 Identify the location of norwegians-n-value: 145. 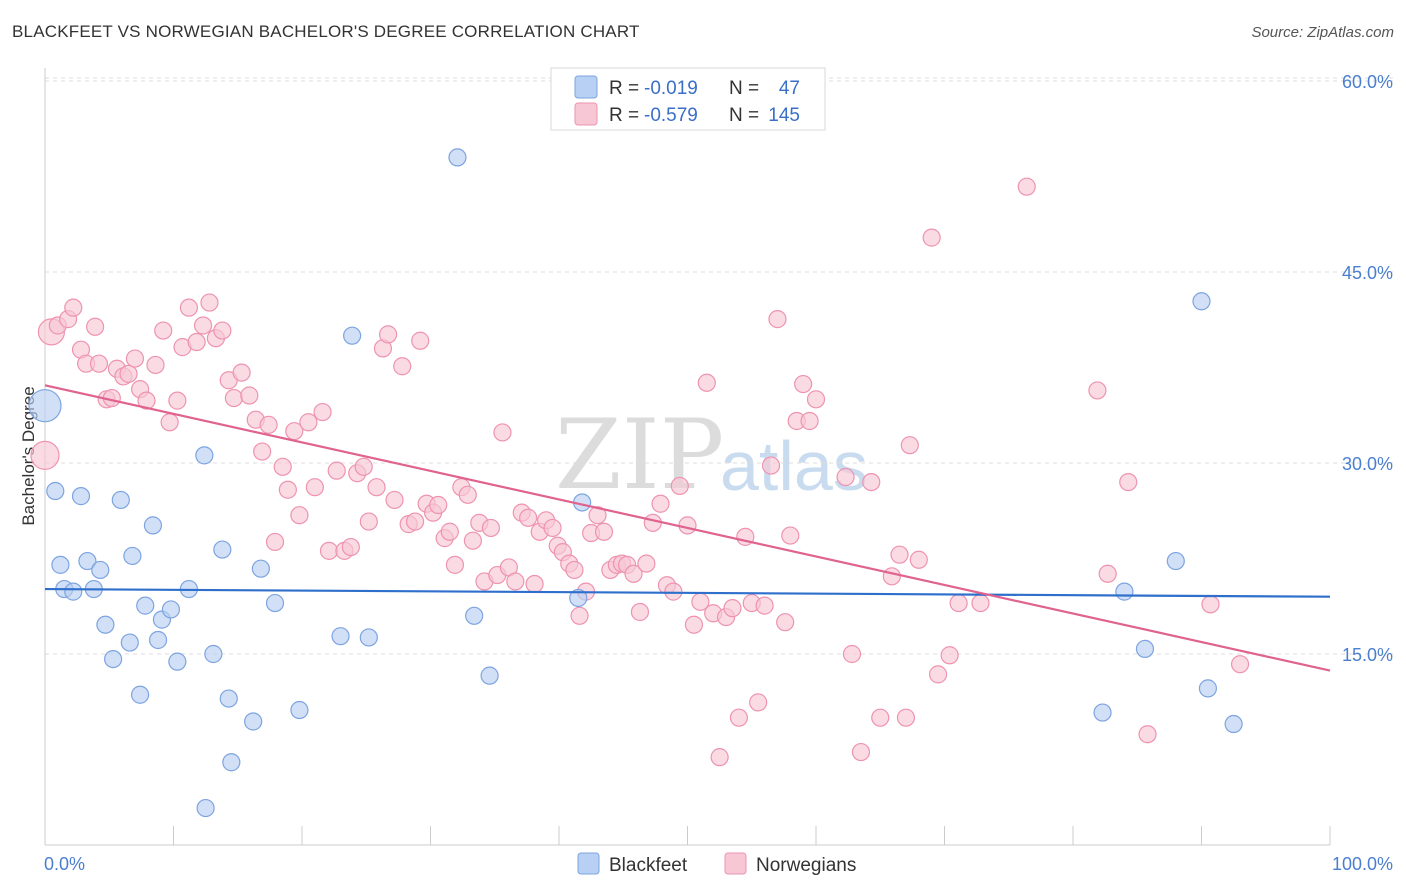
(784, 115).